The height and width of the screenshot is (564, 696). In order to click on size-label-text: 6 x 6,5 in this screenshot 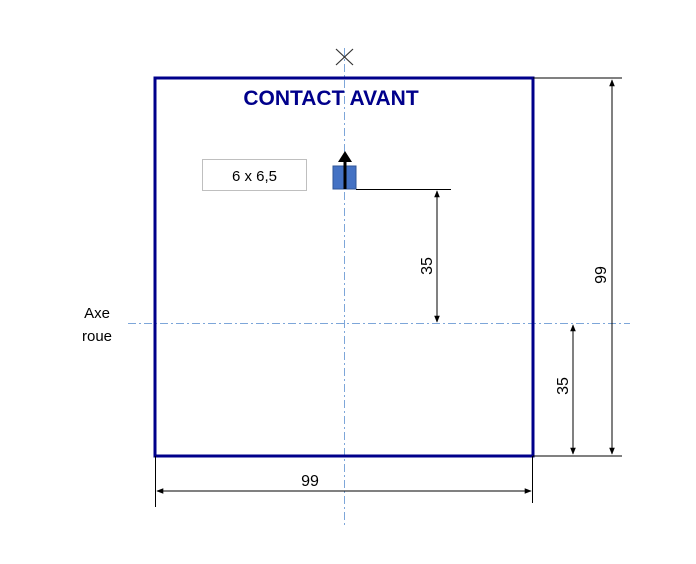, I will do `click(254, 176)`.